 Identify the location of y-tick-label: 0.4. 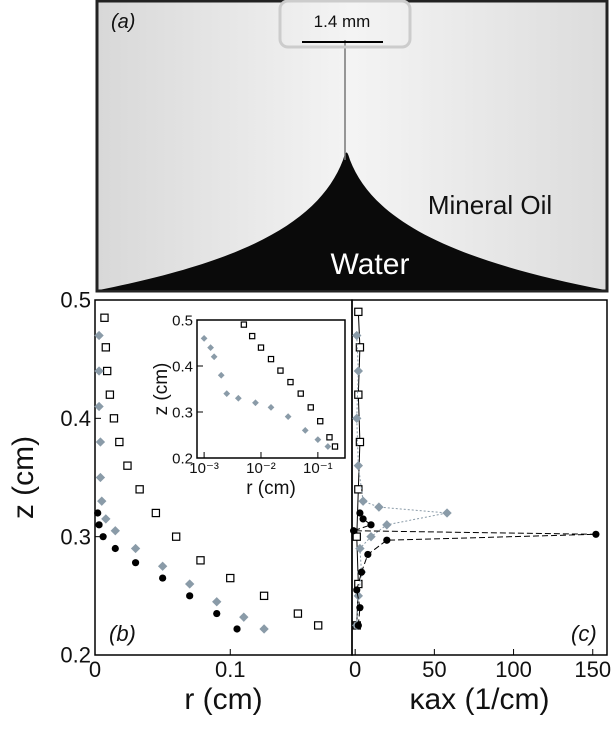
(182, 366).